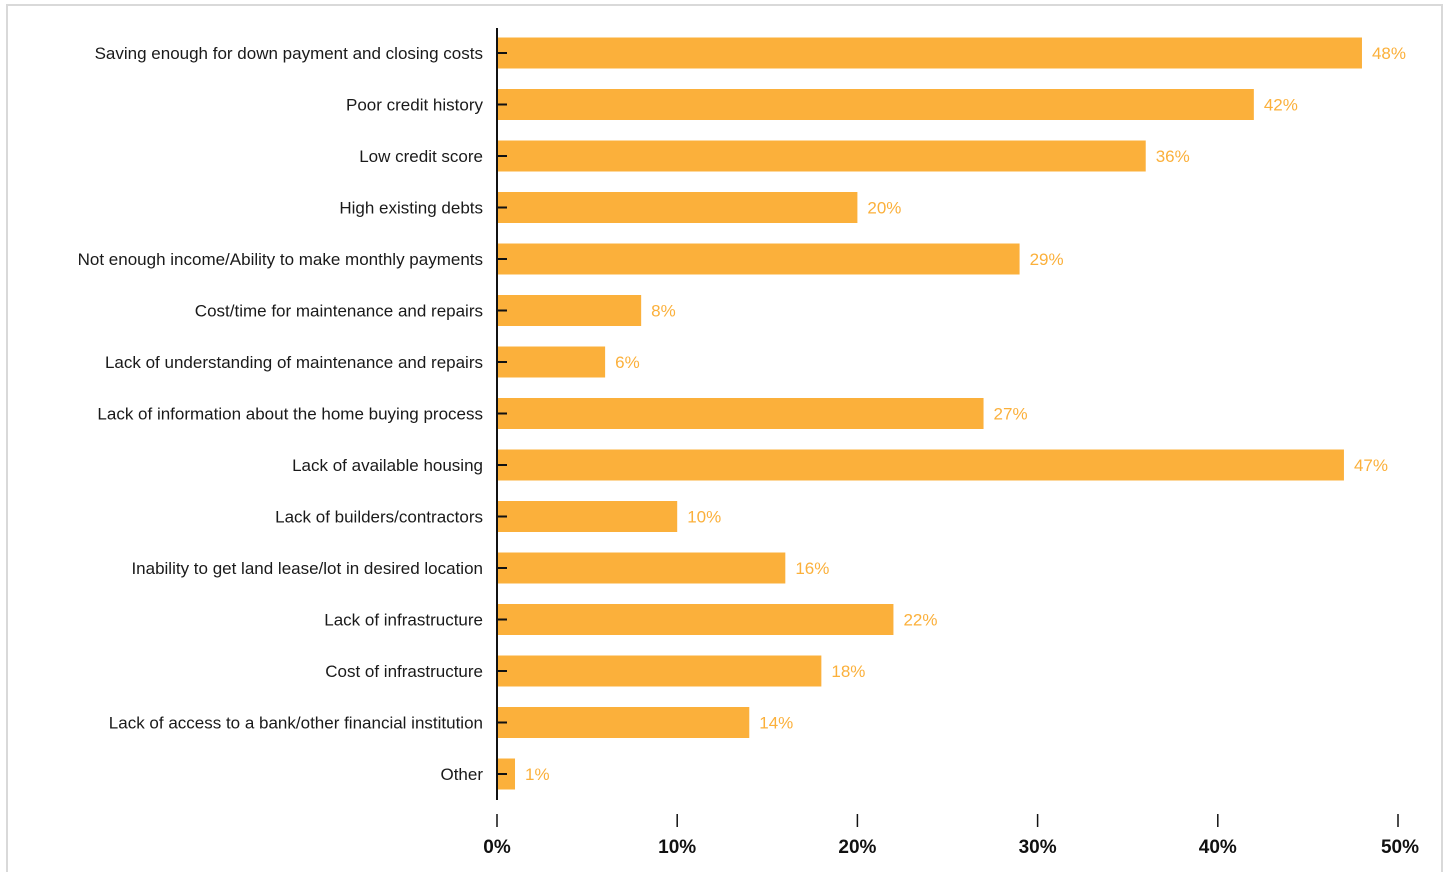  Describe the element at coordinates (1173, 156) in the screenshot. I see `value-label-2: 36%` at that location.